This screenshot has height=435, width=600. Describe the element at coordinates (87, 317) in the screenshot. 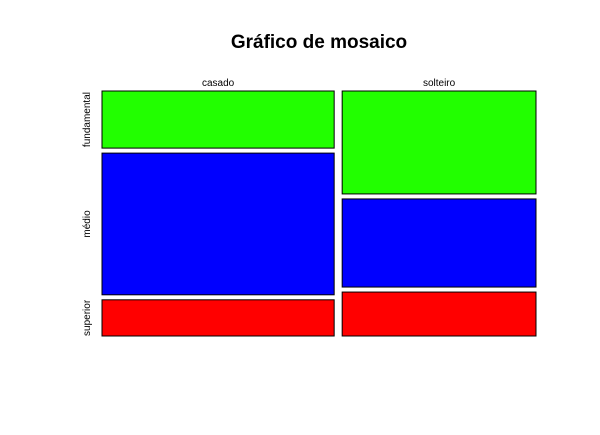

I see `row-label: superior` at that location.